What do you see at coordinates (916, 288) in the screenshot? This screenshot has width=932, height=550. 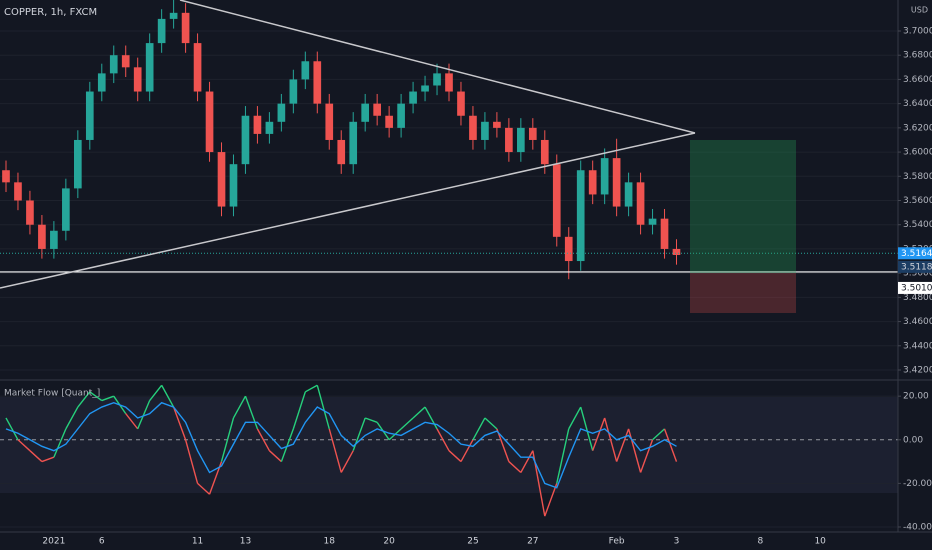 I see `price-label: 3.5010` at bounding box center [916, 288].